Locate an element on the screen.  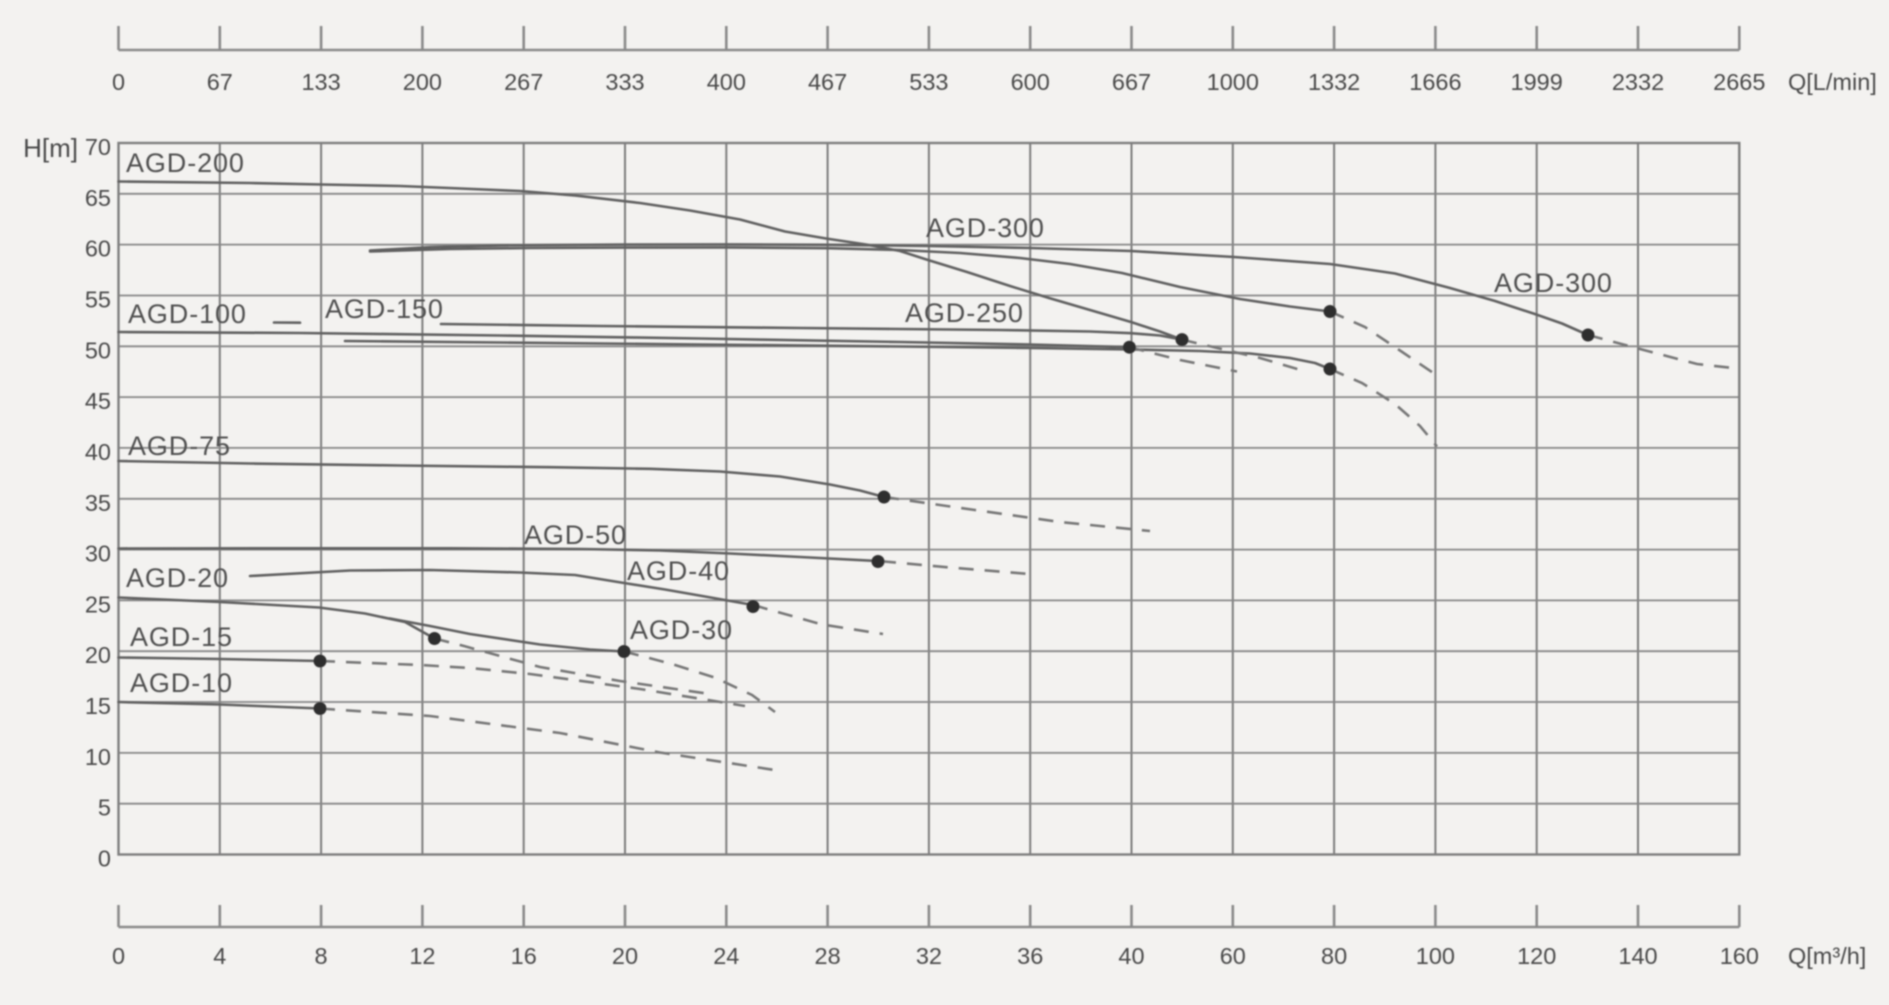
svg-text: 100 is located at coordinates (1435, 956).